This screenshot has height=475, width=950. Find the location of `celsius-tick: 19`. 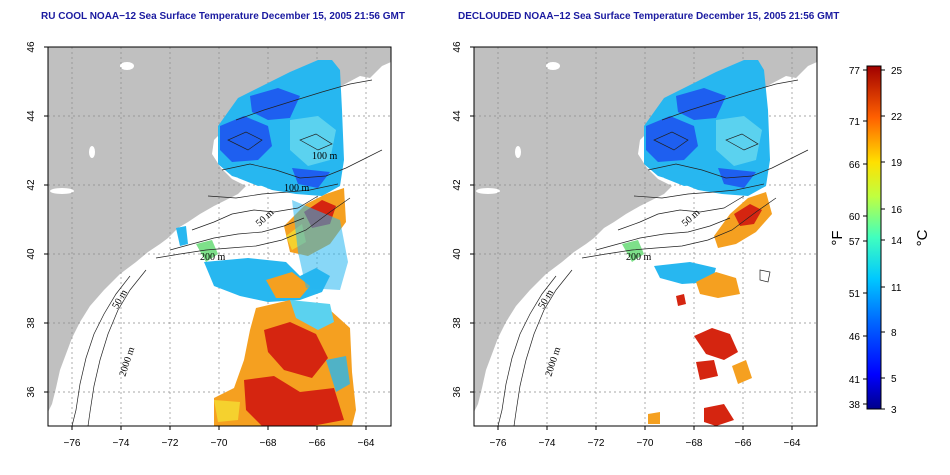

celsius-tick: 19 is located at coordinates (897, 163).